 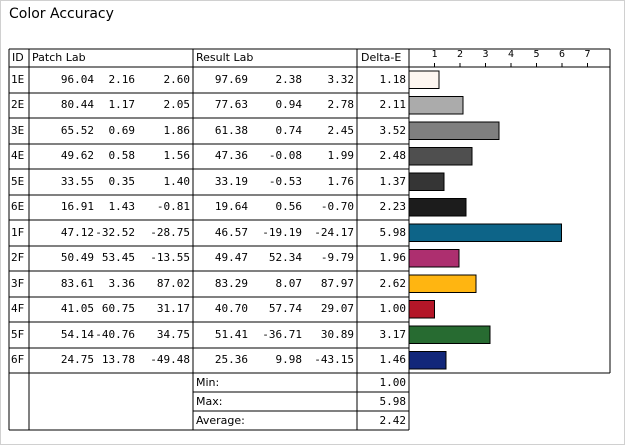 What do you see at coordinates (511, 54) in the screenshot?
I see `axis-tick-label: 4` at bounding box center [511, 54].